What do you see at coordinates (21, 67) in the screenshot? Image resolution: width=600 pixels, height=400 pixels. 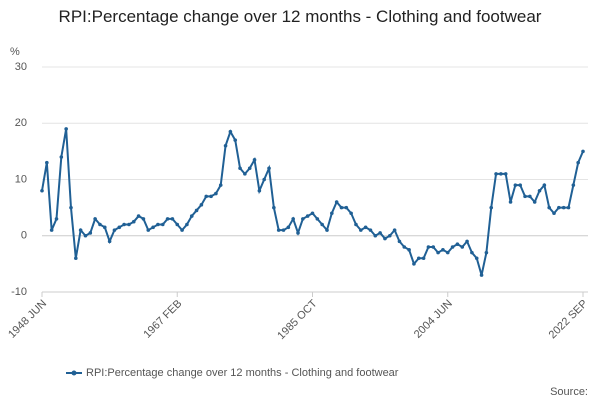 I see `y-tick-label: 30` at bounding box center [21, 67].